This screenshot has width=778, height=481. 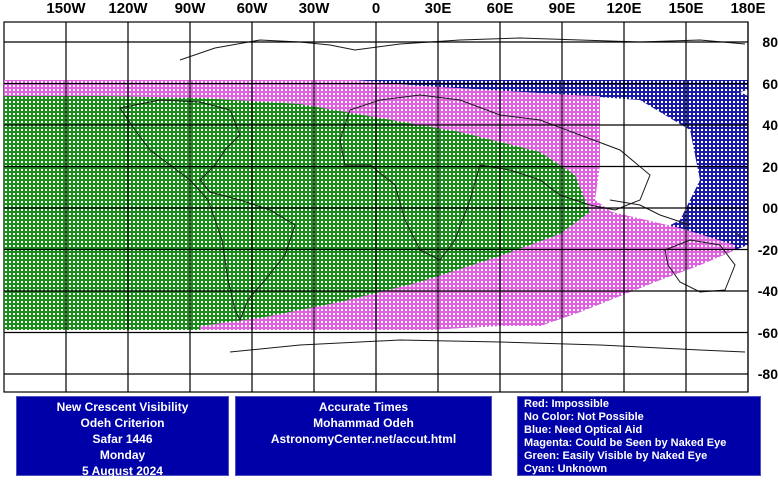 What do you see at coordinates (770, 208) in the screenshot?
I see `latitude-label: 00` at bounding box center [770, 208].